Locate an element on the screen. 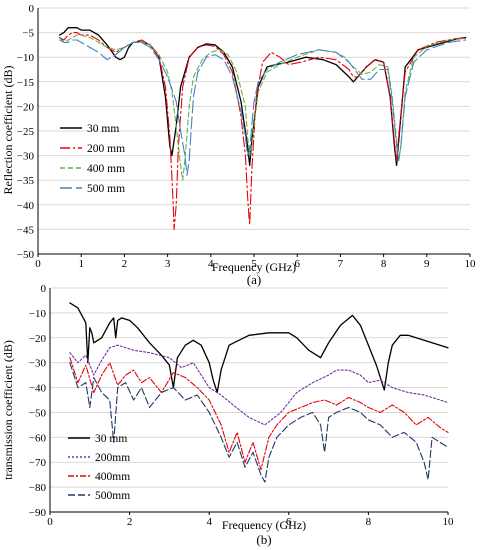 The width and height of the screenshot is (484, 550). y-axis-title: transmission coefficient (dB) is located at coordinates (8, 410).